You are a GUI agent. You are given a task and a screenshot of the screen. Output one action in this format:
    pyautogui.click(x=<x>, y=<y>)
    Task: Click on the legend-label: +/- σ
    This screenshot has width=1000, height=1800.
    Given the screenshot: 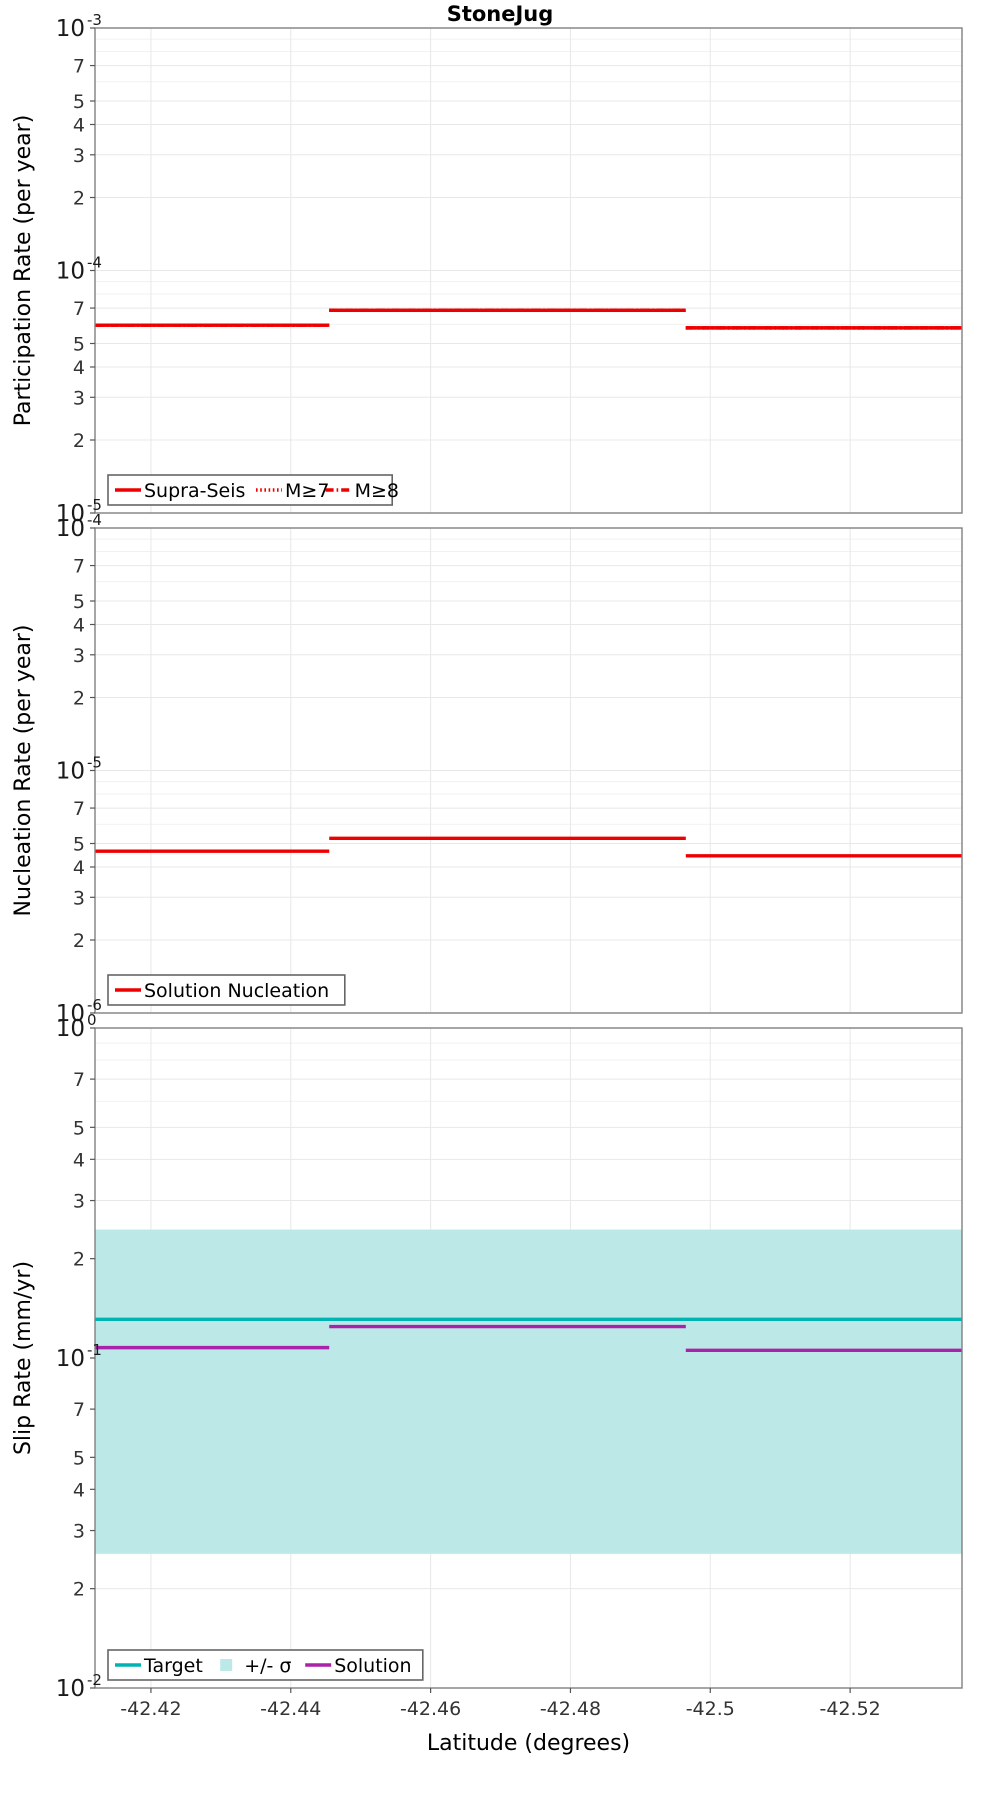 What is the action you would take?
    pyautogui.click(x=267, y=1666)
    